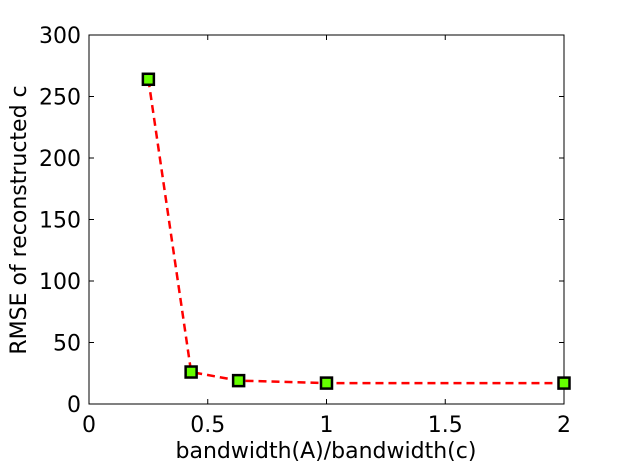  What do you see at coordinates (207, 425) in the screenshot?
I see `x-tick-label: 0.5` at bounding box center [207, 425].